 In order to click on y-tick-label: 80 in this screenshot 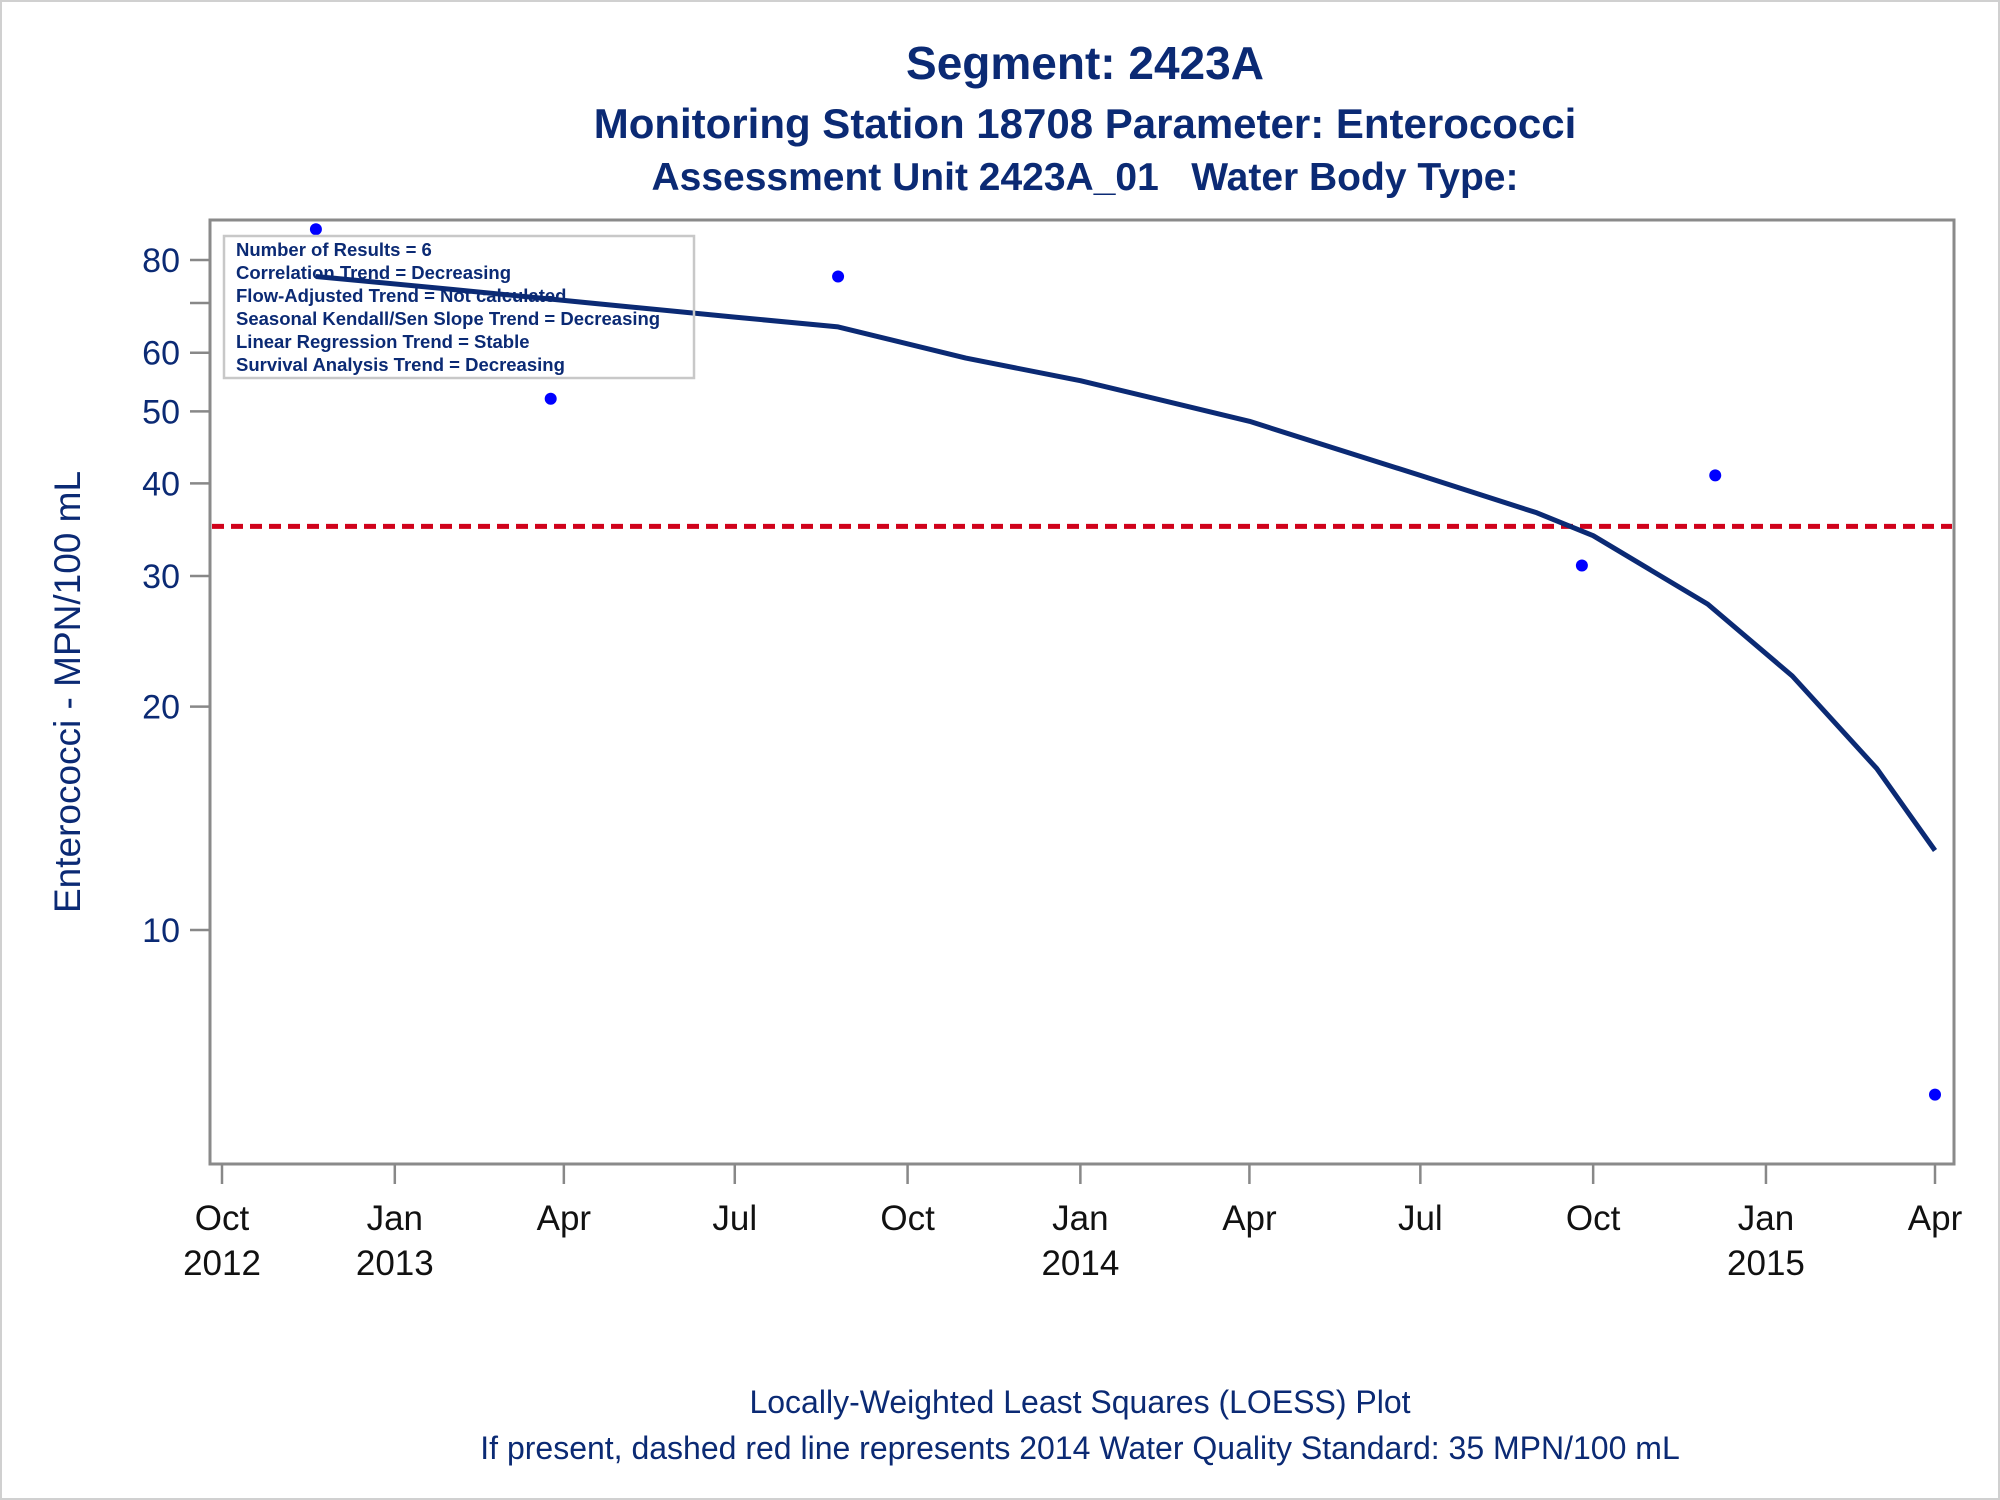, I will do `click(161, 261)`.